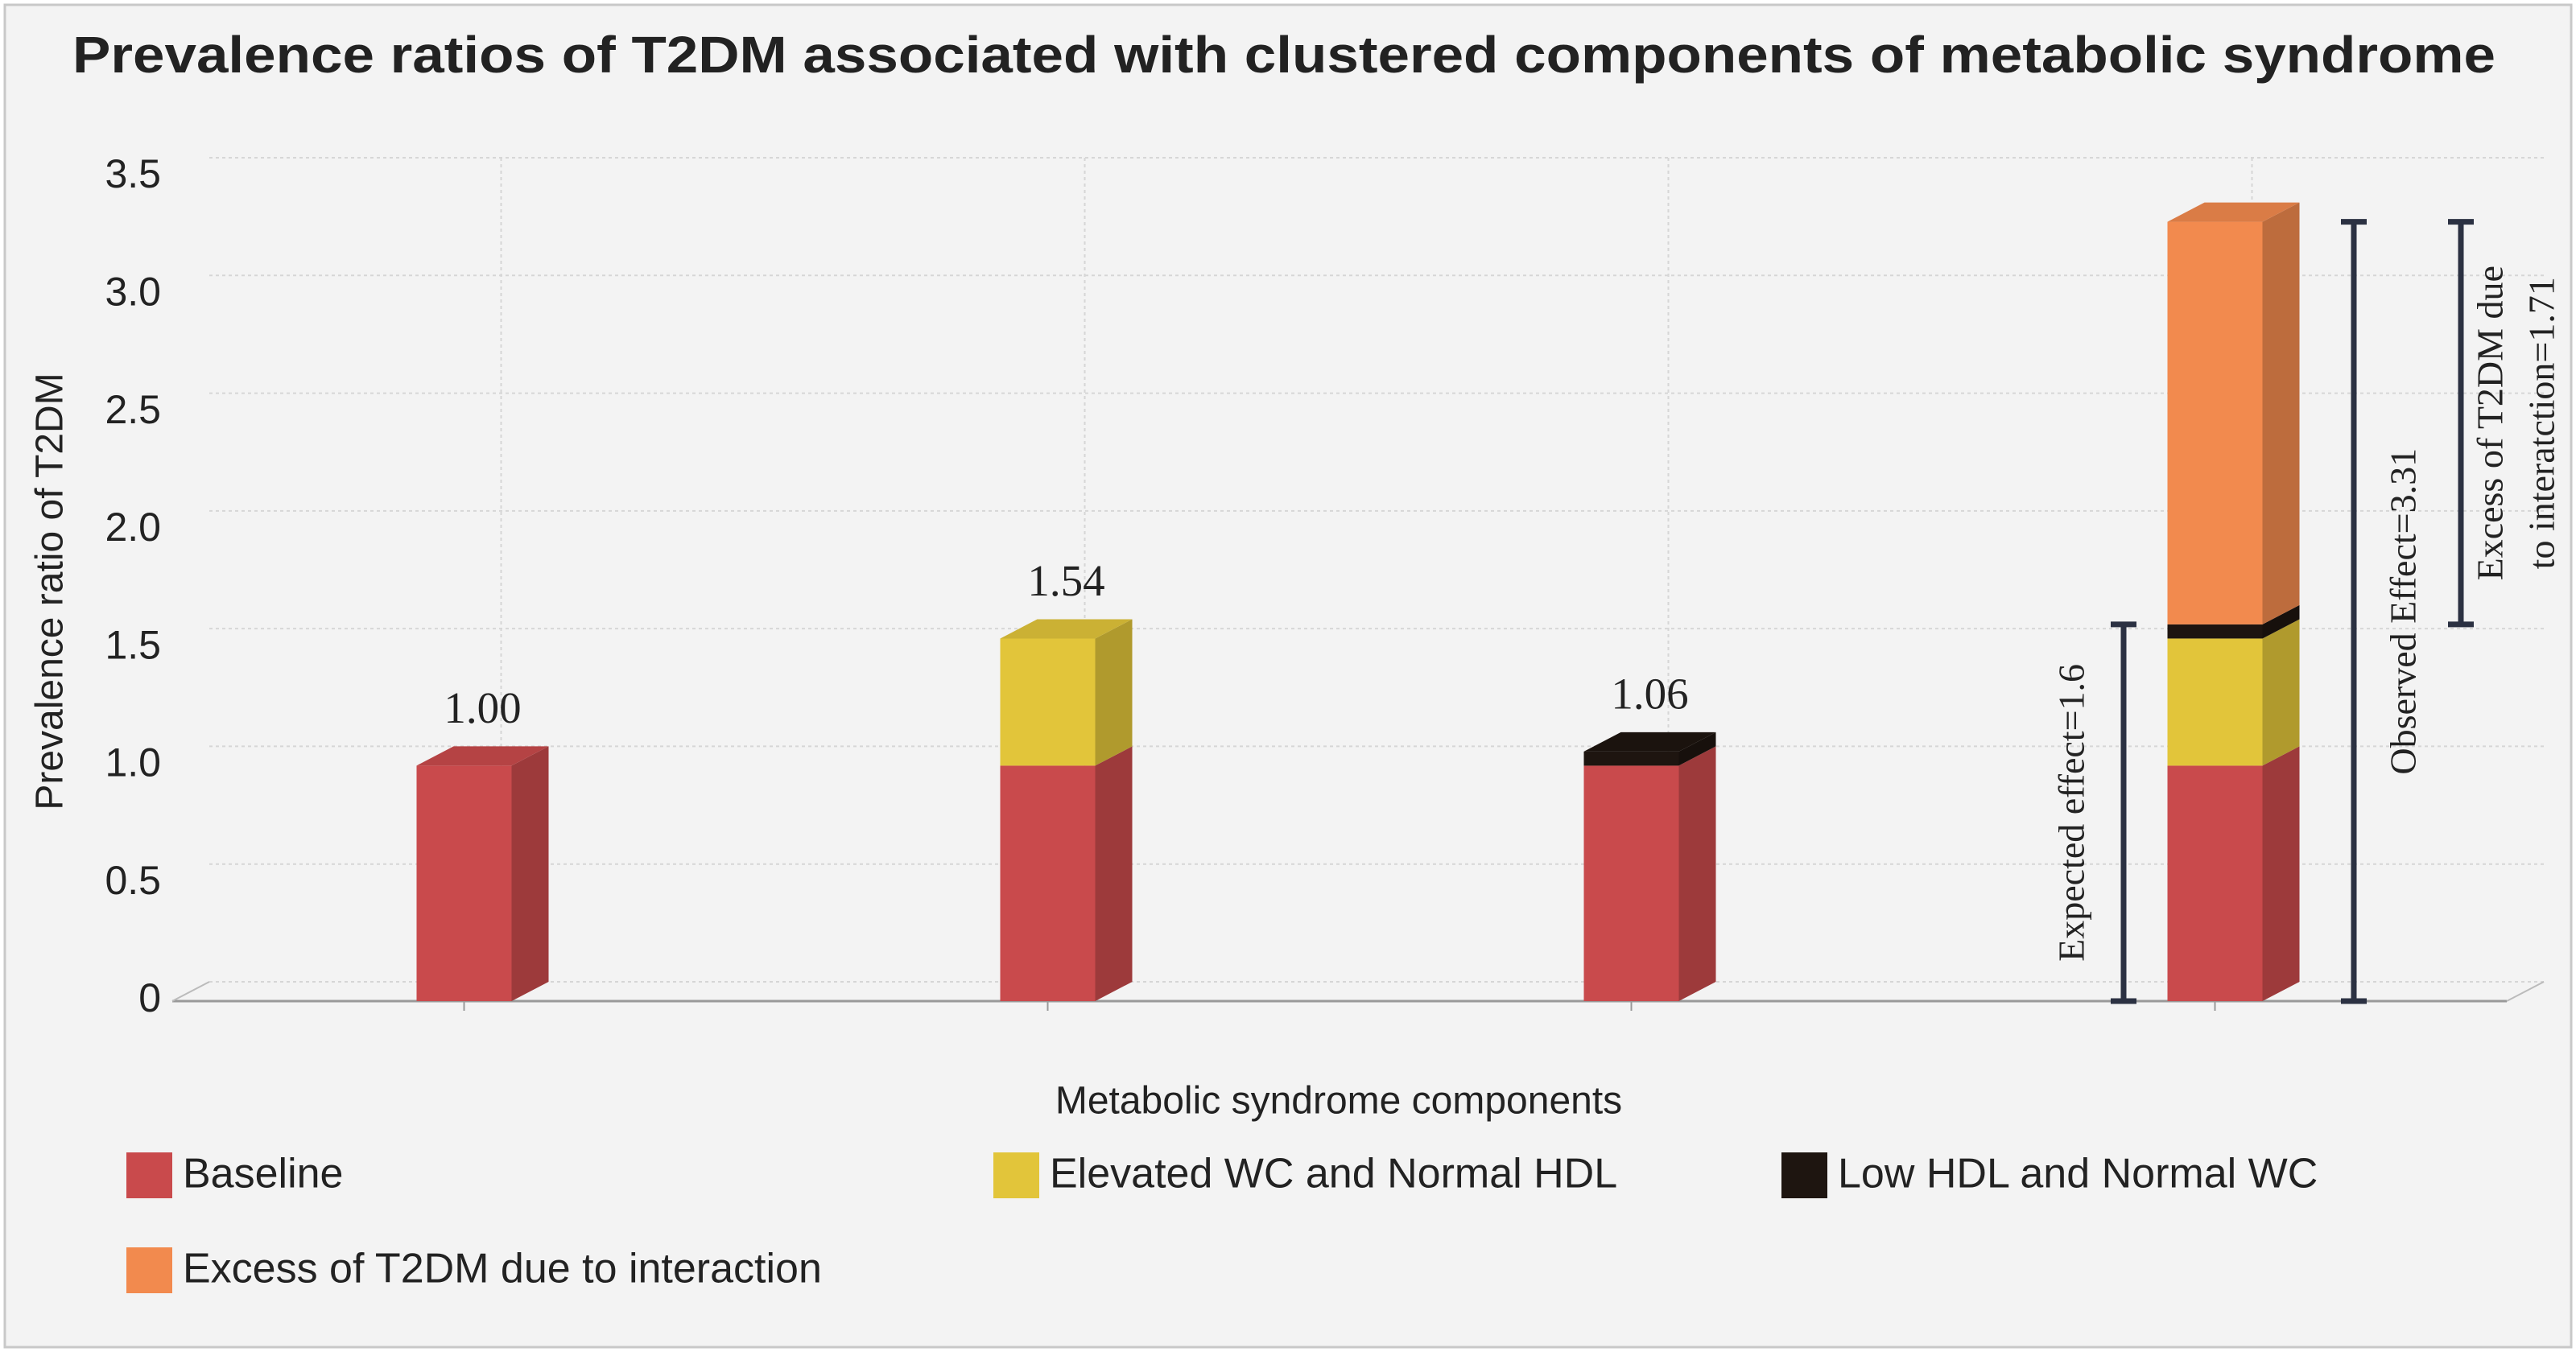 The height and width of the screenshot is (1356, 2576). Describe the element at coordinates (2078, 1174) in the screenshot. I see `legend-label: Low HDL and Normal WC` at that location.